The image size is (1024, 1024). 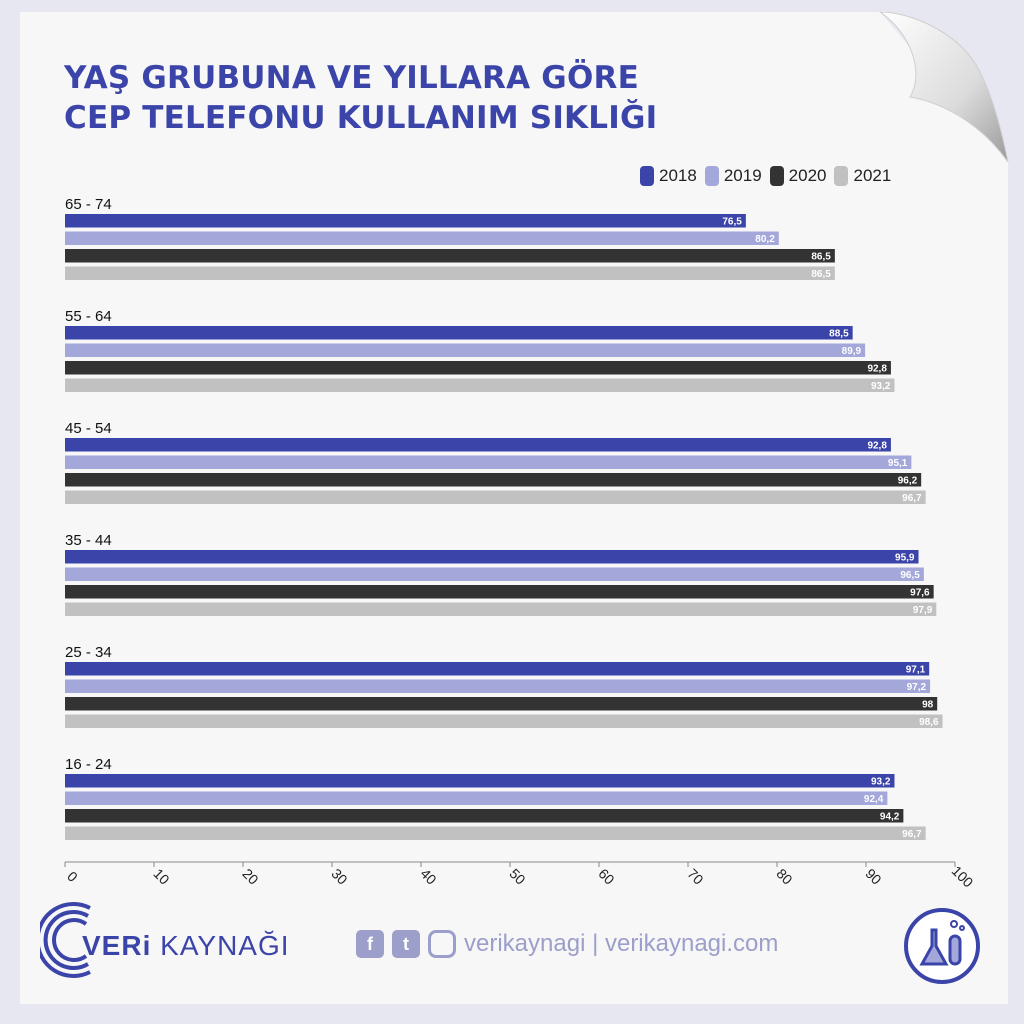 What do you see at coordinates (920, 593) in the screenshot?
I see `bar-value-label: 97,6` at bounding box center [920, 593].